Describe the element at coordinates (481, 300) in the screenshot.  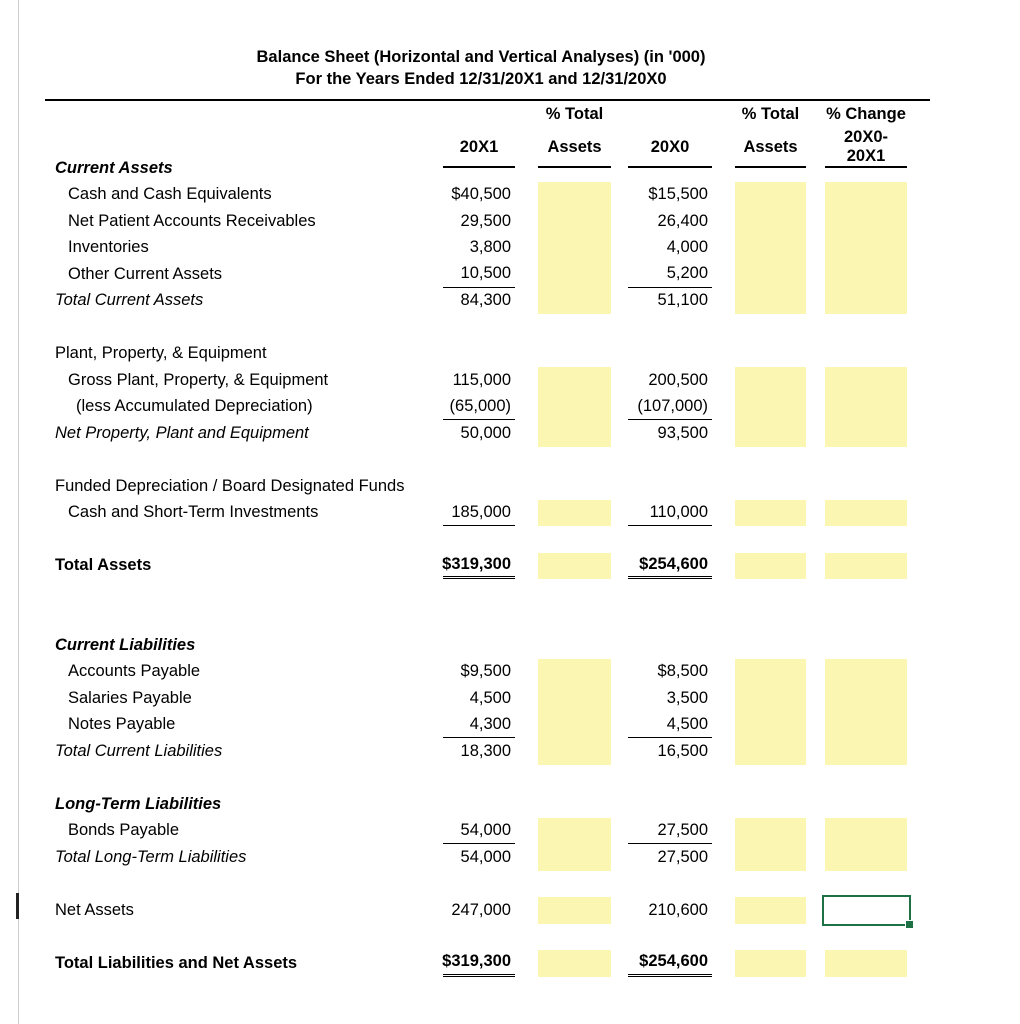
I see `subtotal-row: Total Current Assets 84,300 51,100` at that location.